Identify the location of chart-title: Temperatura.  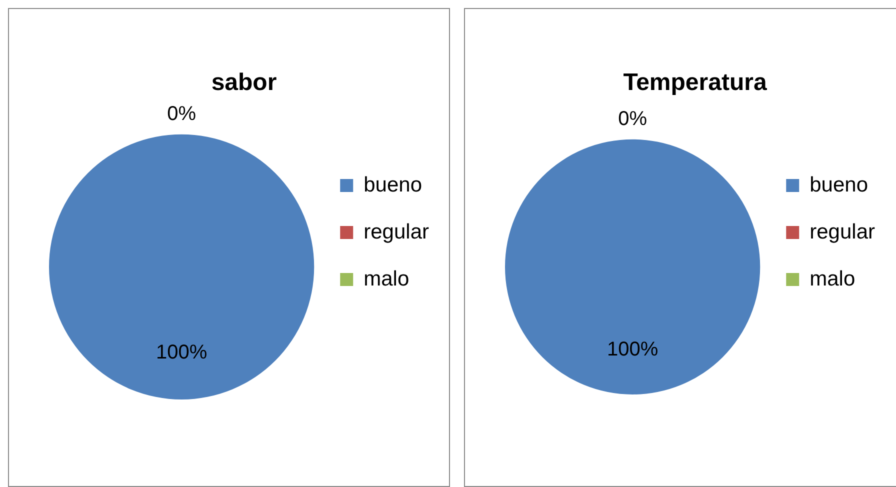
(695, 82).